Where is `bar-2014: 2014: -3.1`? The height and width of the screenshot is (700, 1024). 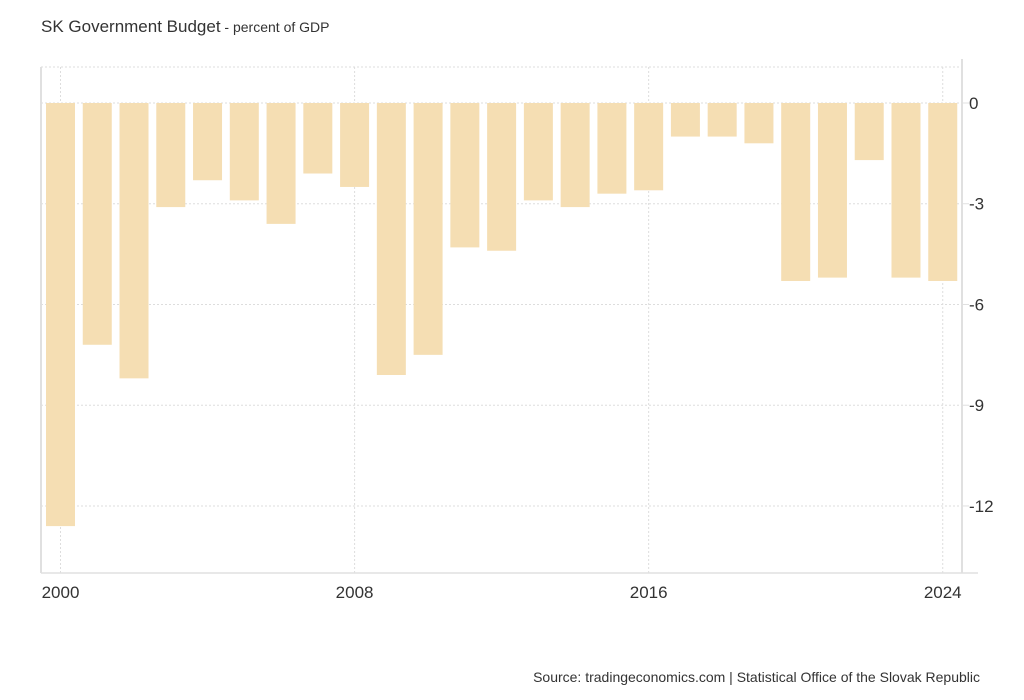
bar-2014: 2014: -3.1 is located at coordinates (575, 155).